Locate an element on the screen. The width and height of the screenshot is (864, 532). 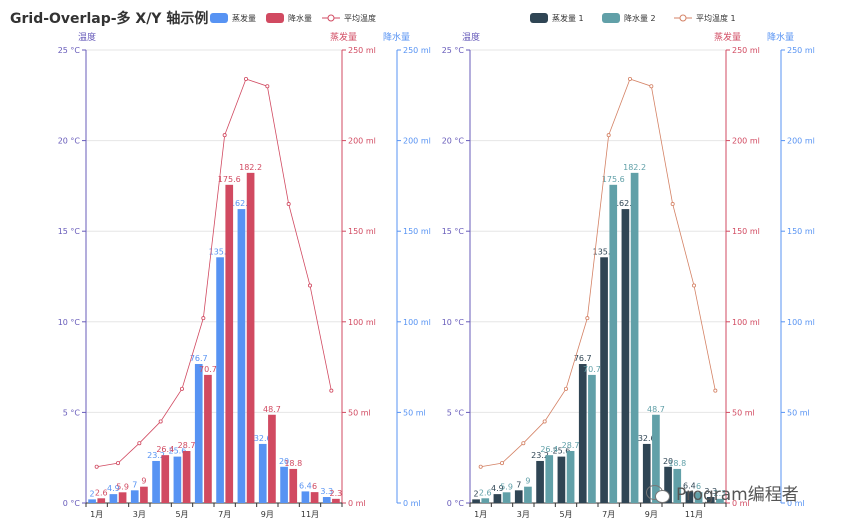
y-tick-label-temperature: 10 °C is located at coordinates (453, 322).